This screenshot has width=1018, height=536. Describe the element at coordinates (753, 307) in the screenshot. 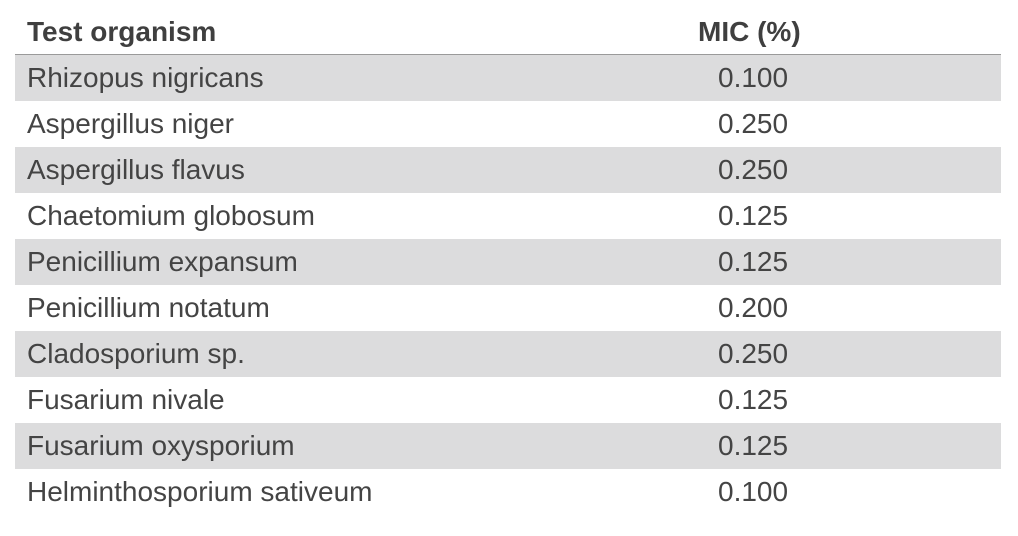

I see `mic-cell: 0.200` at that location.